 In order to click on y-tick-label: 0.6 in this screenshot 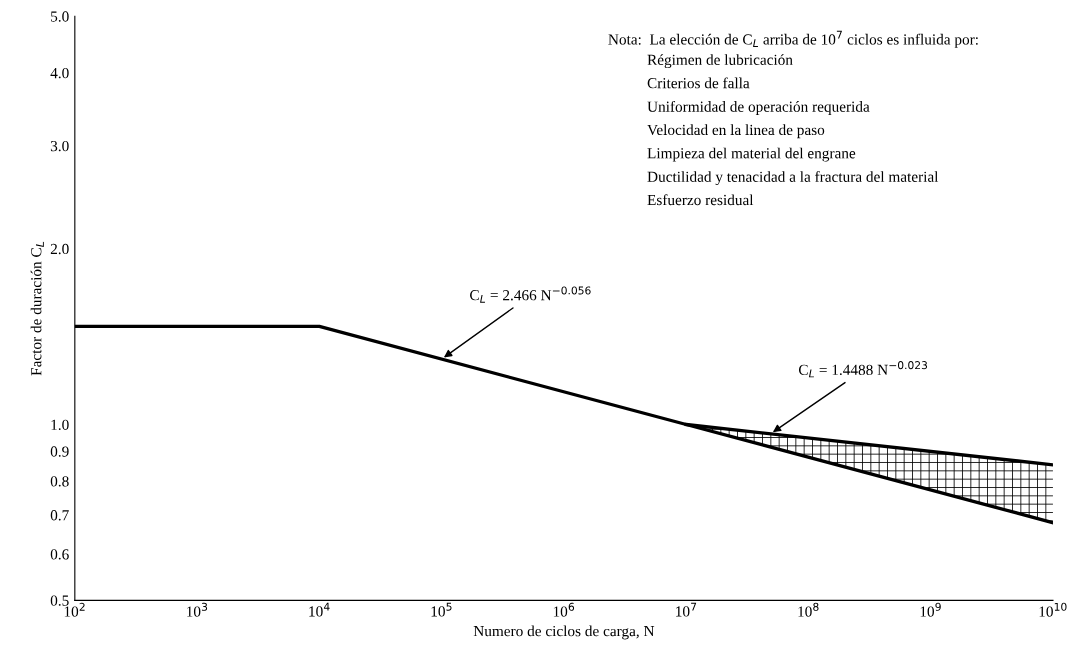, I will do `click(59, 554)`.